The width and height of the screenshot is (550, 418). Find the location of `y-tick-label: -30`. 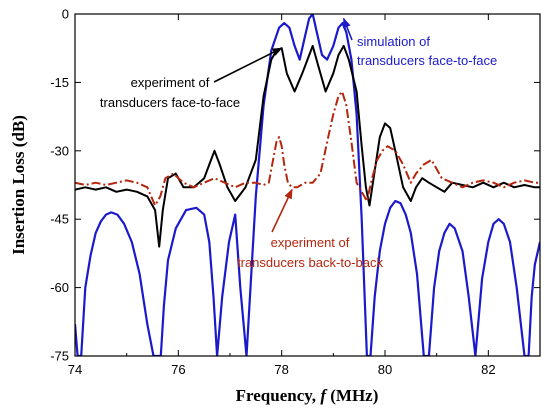

y-tick-label: -30 is located at coordinates (59, 150).